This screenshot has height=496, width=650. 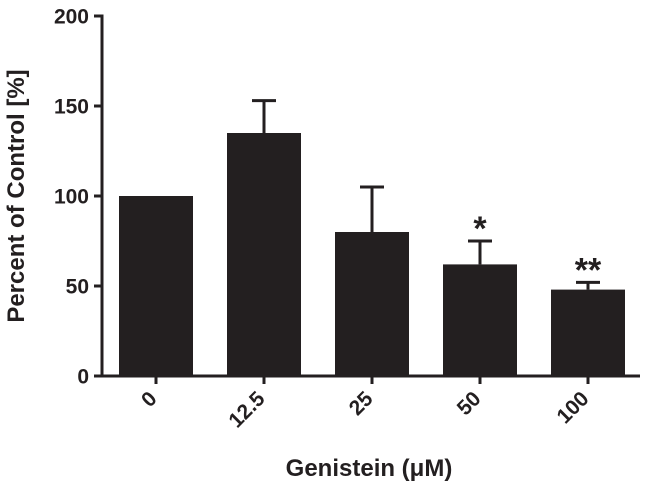 What do you see at coordinates (246, 409) in the screenshot?
I see `x-tick-label-12.5: 12.5` at bounding box center [246, 409].